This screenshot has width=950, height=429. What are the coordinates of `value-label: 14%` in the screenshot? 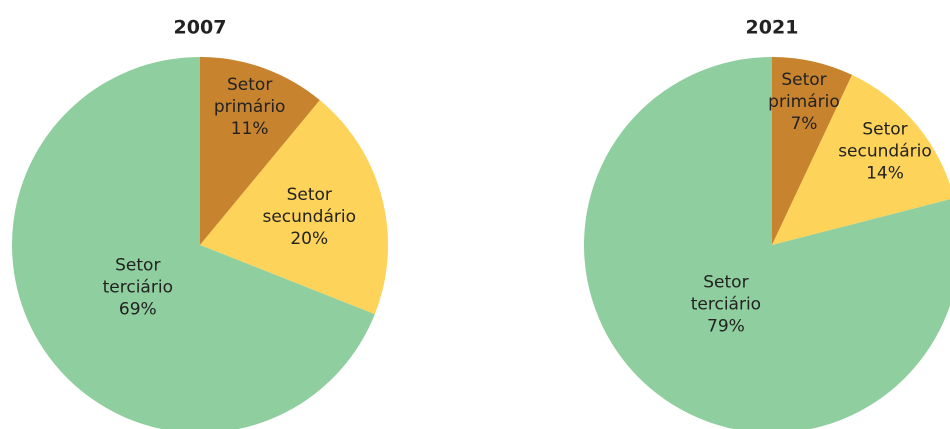 It's located at (885, 174).